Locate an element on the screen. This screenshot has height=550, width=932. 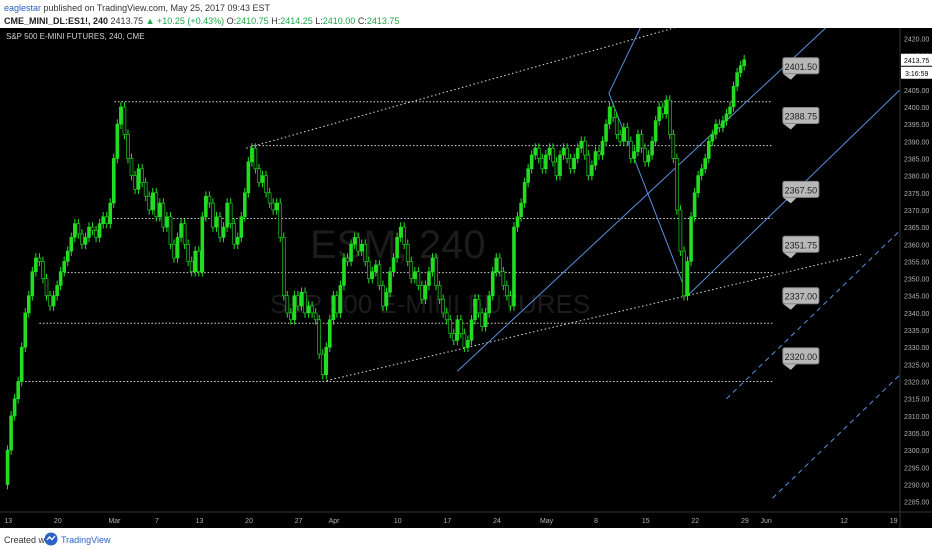
open-label: O: is located at coordinates (231, 21).